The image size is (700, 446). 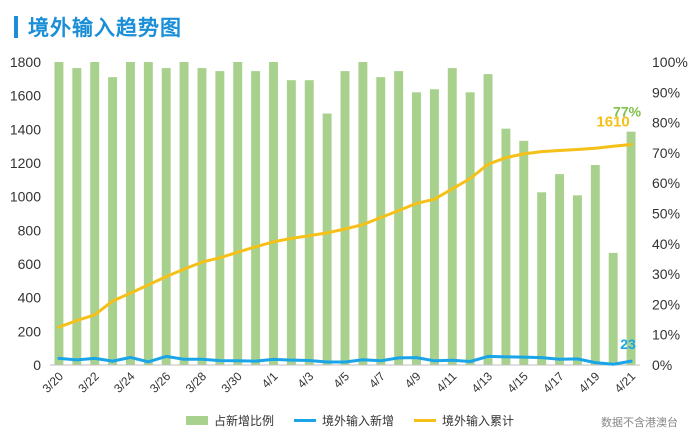 What do you see at coordinates (666, 123) in the screenshot?
I see `y-right-tick-label: 80%` at bounding box center [666, 123].